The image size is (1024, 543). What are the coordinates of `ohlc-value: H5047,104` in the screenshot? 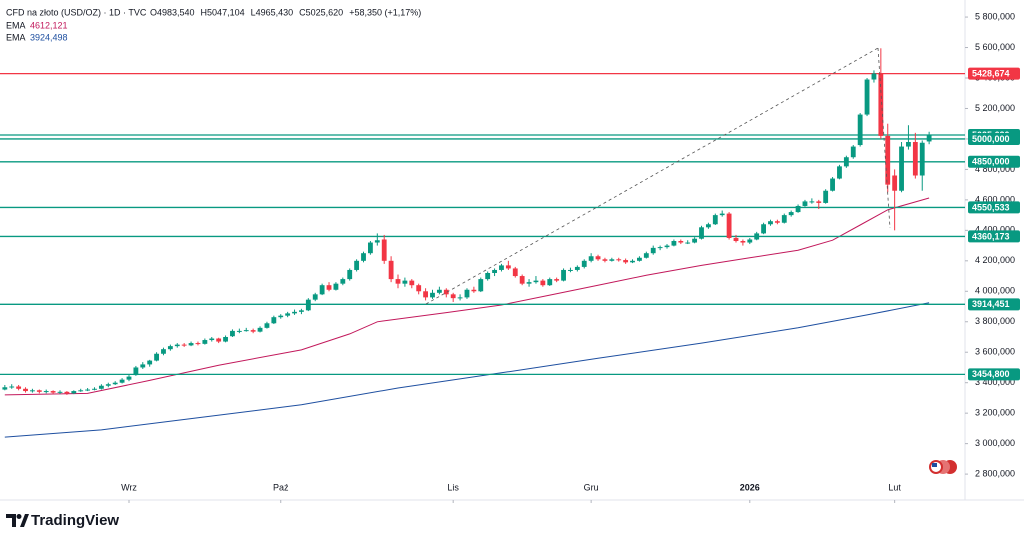 It's located at (223, 12).